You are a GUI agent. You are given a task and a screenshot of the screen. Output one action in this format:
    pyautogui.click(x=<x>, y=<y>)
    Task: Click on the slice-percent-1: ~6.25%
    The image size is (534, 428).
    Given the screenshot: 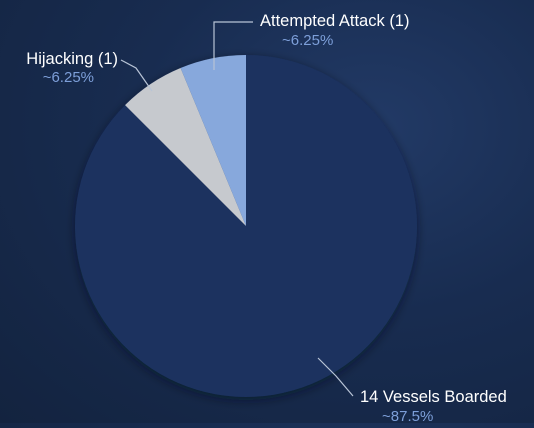 What is the action you would take?
    pyautogui.click(x=68, y=77)
    